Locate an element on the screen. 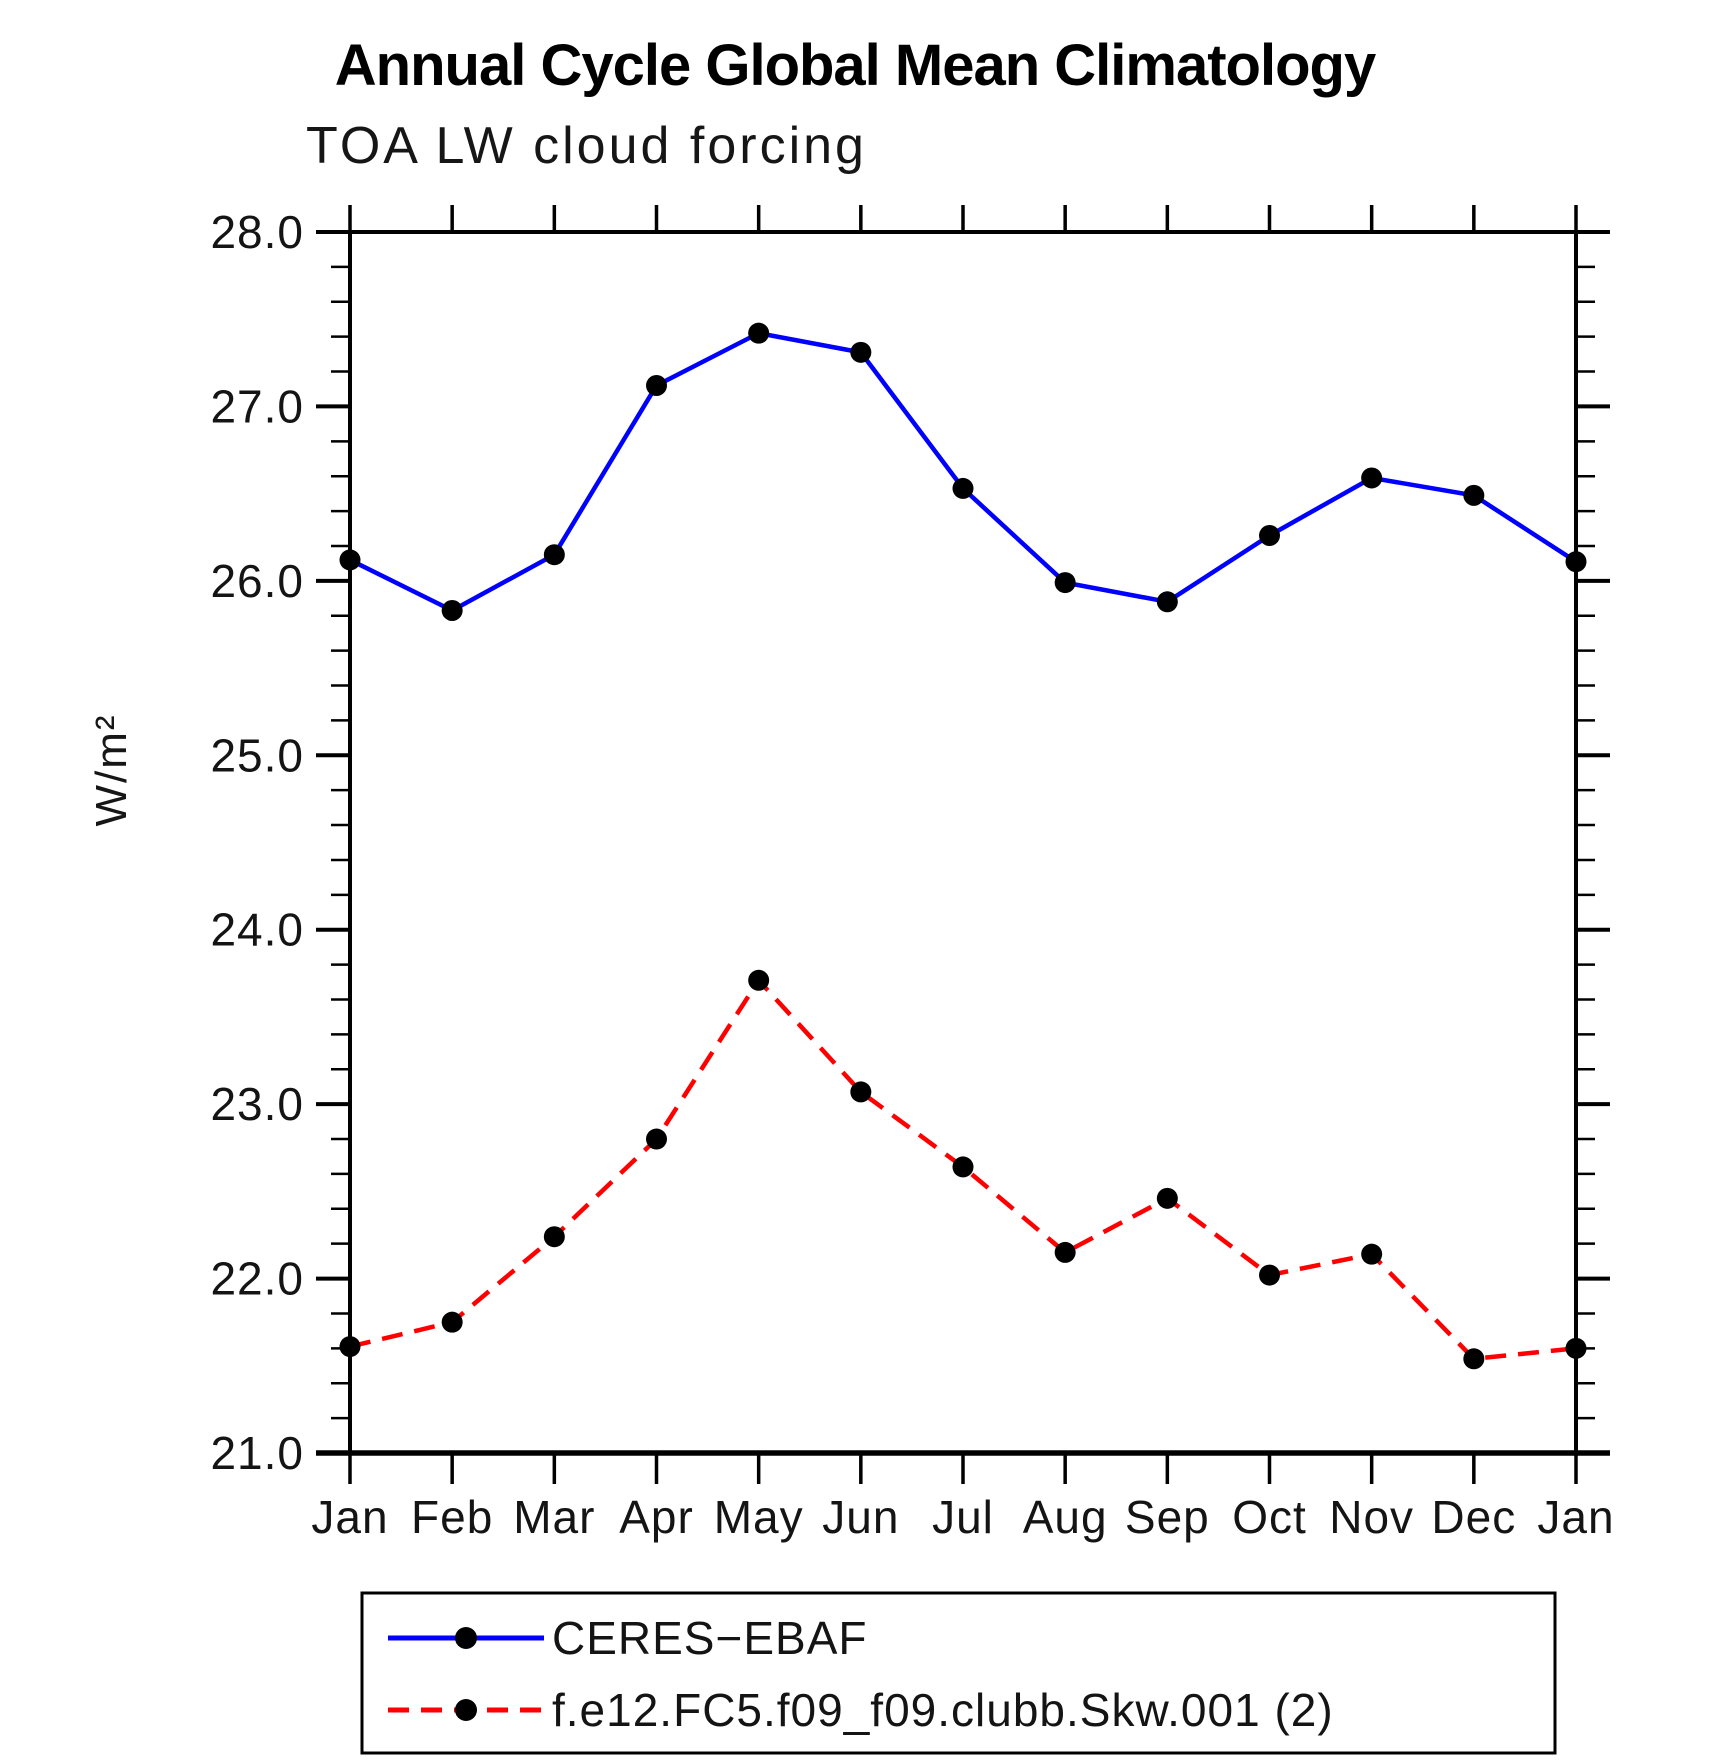 The height and width of the screenshot is (1762, 1710). y-tick-label: 21.0 is located at coordinates (257, 1453).